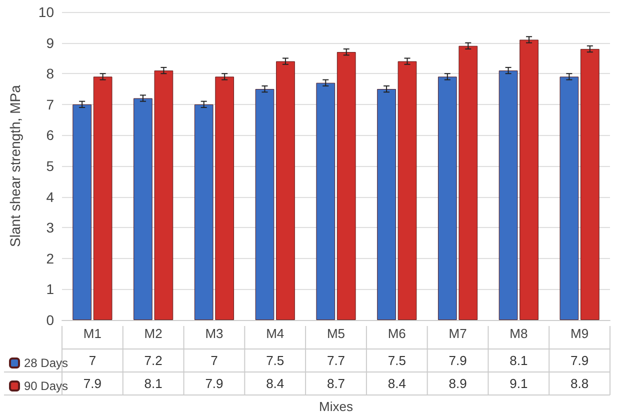 This screenshot has width=618, height=418. Describe the element at coordinates (50, 258) in the screenshot. I see `y-tick-label: 2` at that location.